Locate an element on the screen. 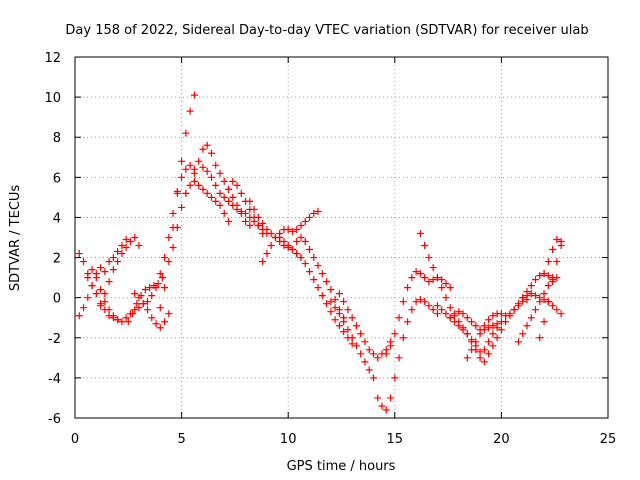 This screenshot has height=480, width=640. y-tick-label: 10 is located at coordinates (52, 98).